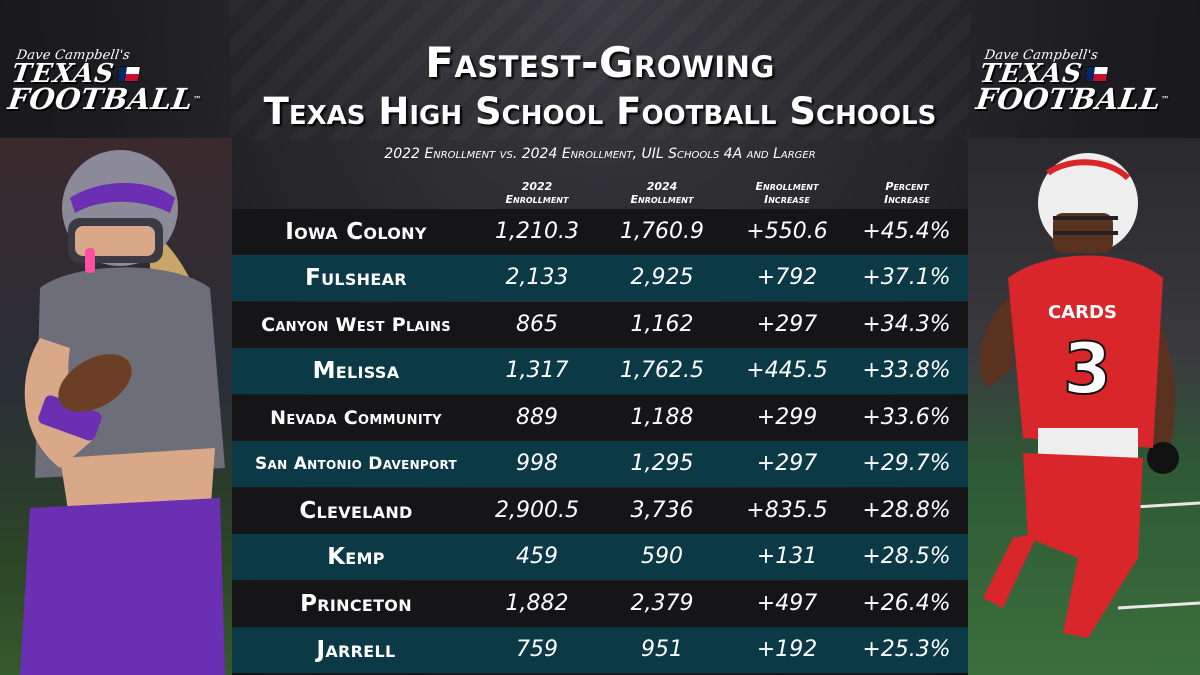 This screenshot has width=1200, height=675. I want to click on enrollment-2024: 590, so click(662, 556).